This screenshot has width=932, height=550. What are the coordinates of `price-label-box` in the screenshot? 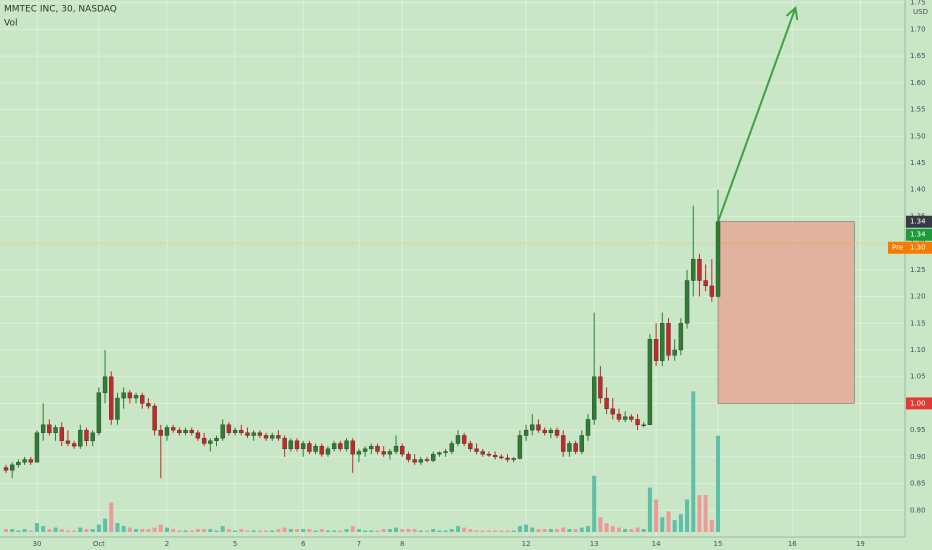 It's located at (910, 247).